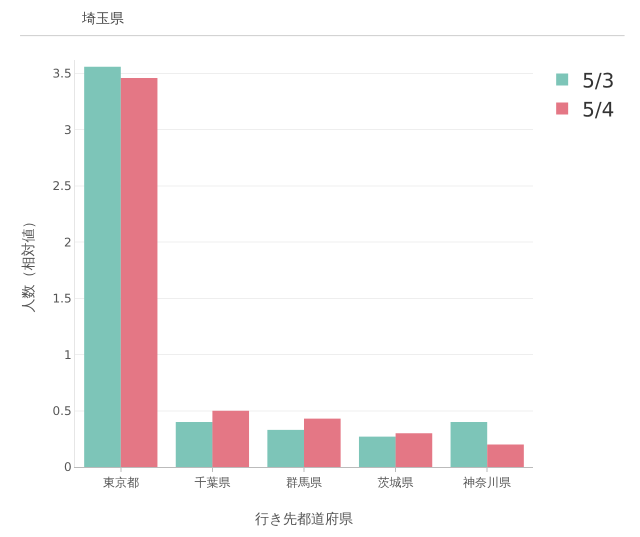 The height and width of the screenshot is (537, 640). I want to click on y-tick-label: 3.5, so click(62, 73).